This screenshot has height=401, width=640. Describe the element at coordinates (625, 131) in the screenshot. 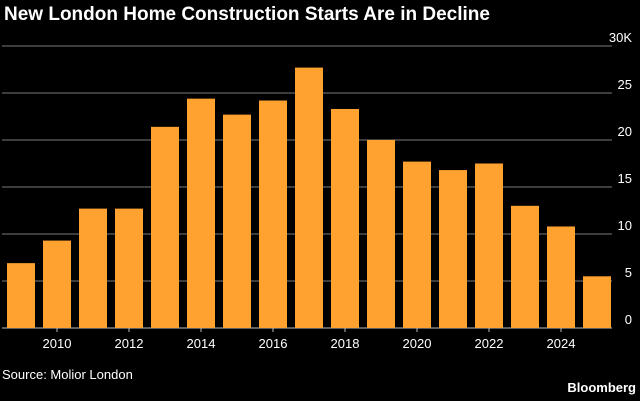

I see `y-tick-label: 20` at that location.